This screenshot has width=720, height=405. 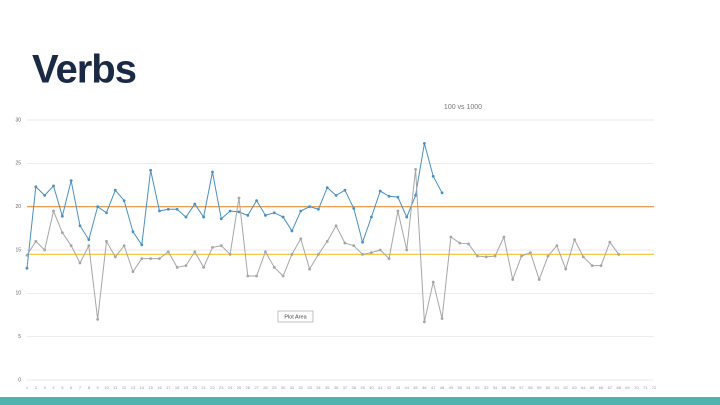 What do you see at coordinates (168, 387) in the screenshot?
I see `x-tick-label: 17` at bounding box center [168, 387].